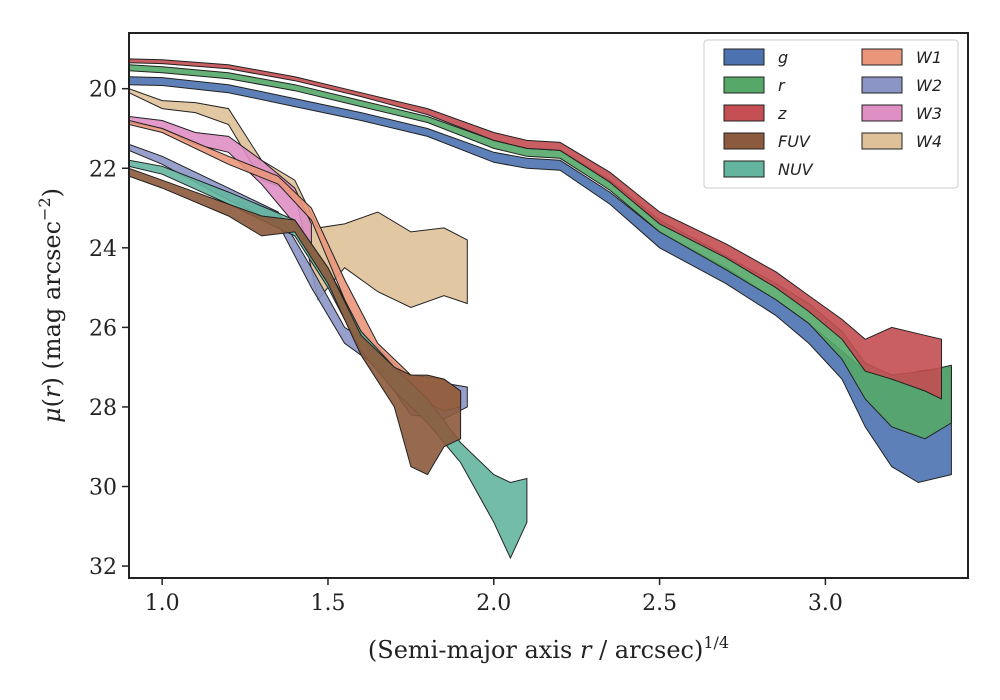  I want to click on legend-label-g: g, so click(783, 57).